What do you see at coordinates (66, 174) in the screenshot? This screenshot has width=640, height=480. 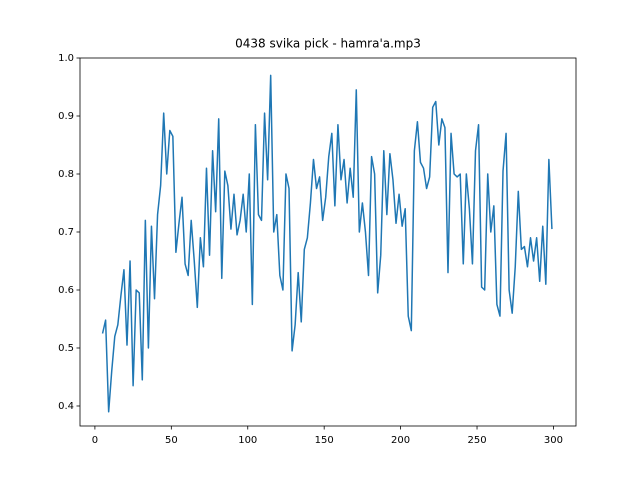 I see `y-tick-label: 0.8` at bounding box center [66, 174].